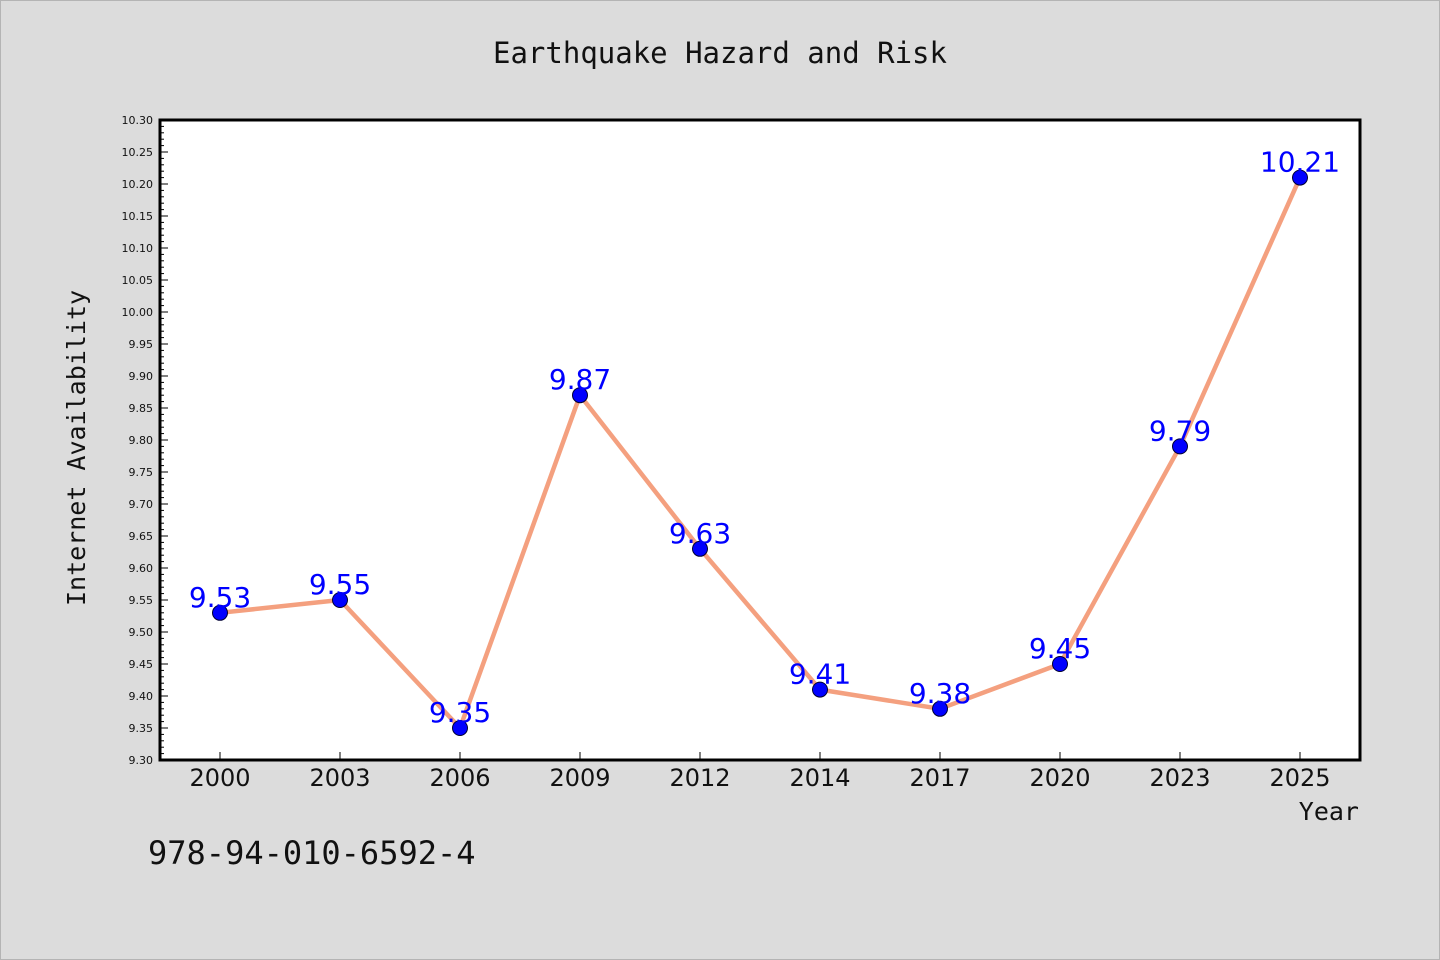 The width and height of the screenshot is (1440, 960). Describe the element at coordinates (340, 584) in the screenshot. I see `data-label: 9.55` at that location.